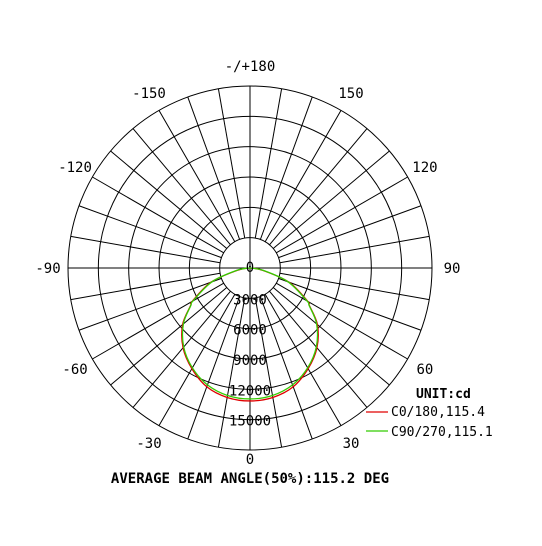 This screenshot has width=542, height=546. Describe the element at coordinates (442, 432) in the screenshot. I see `legend-label-c90: C90/270,115.1` at that location.